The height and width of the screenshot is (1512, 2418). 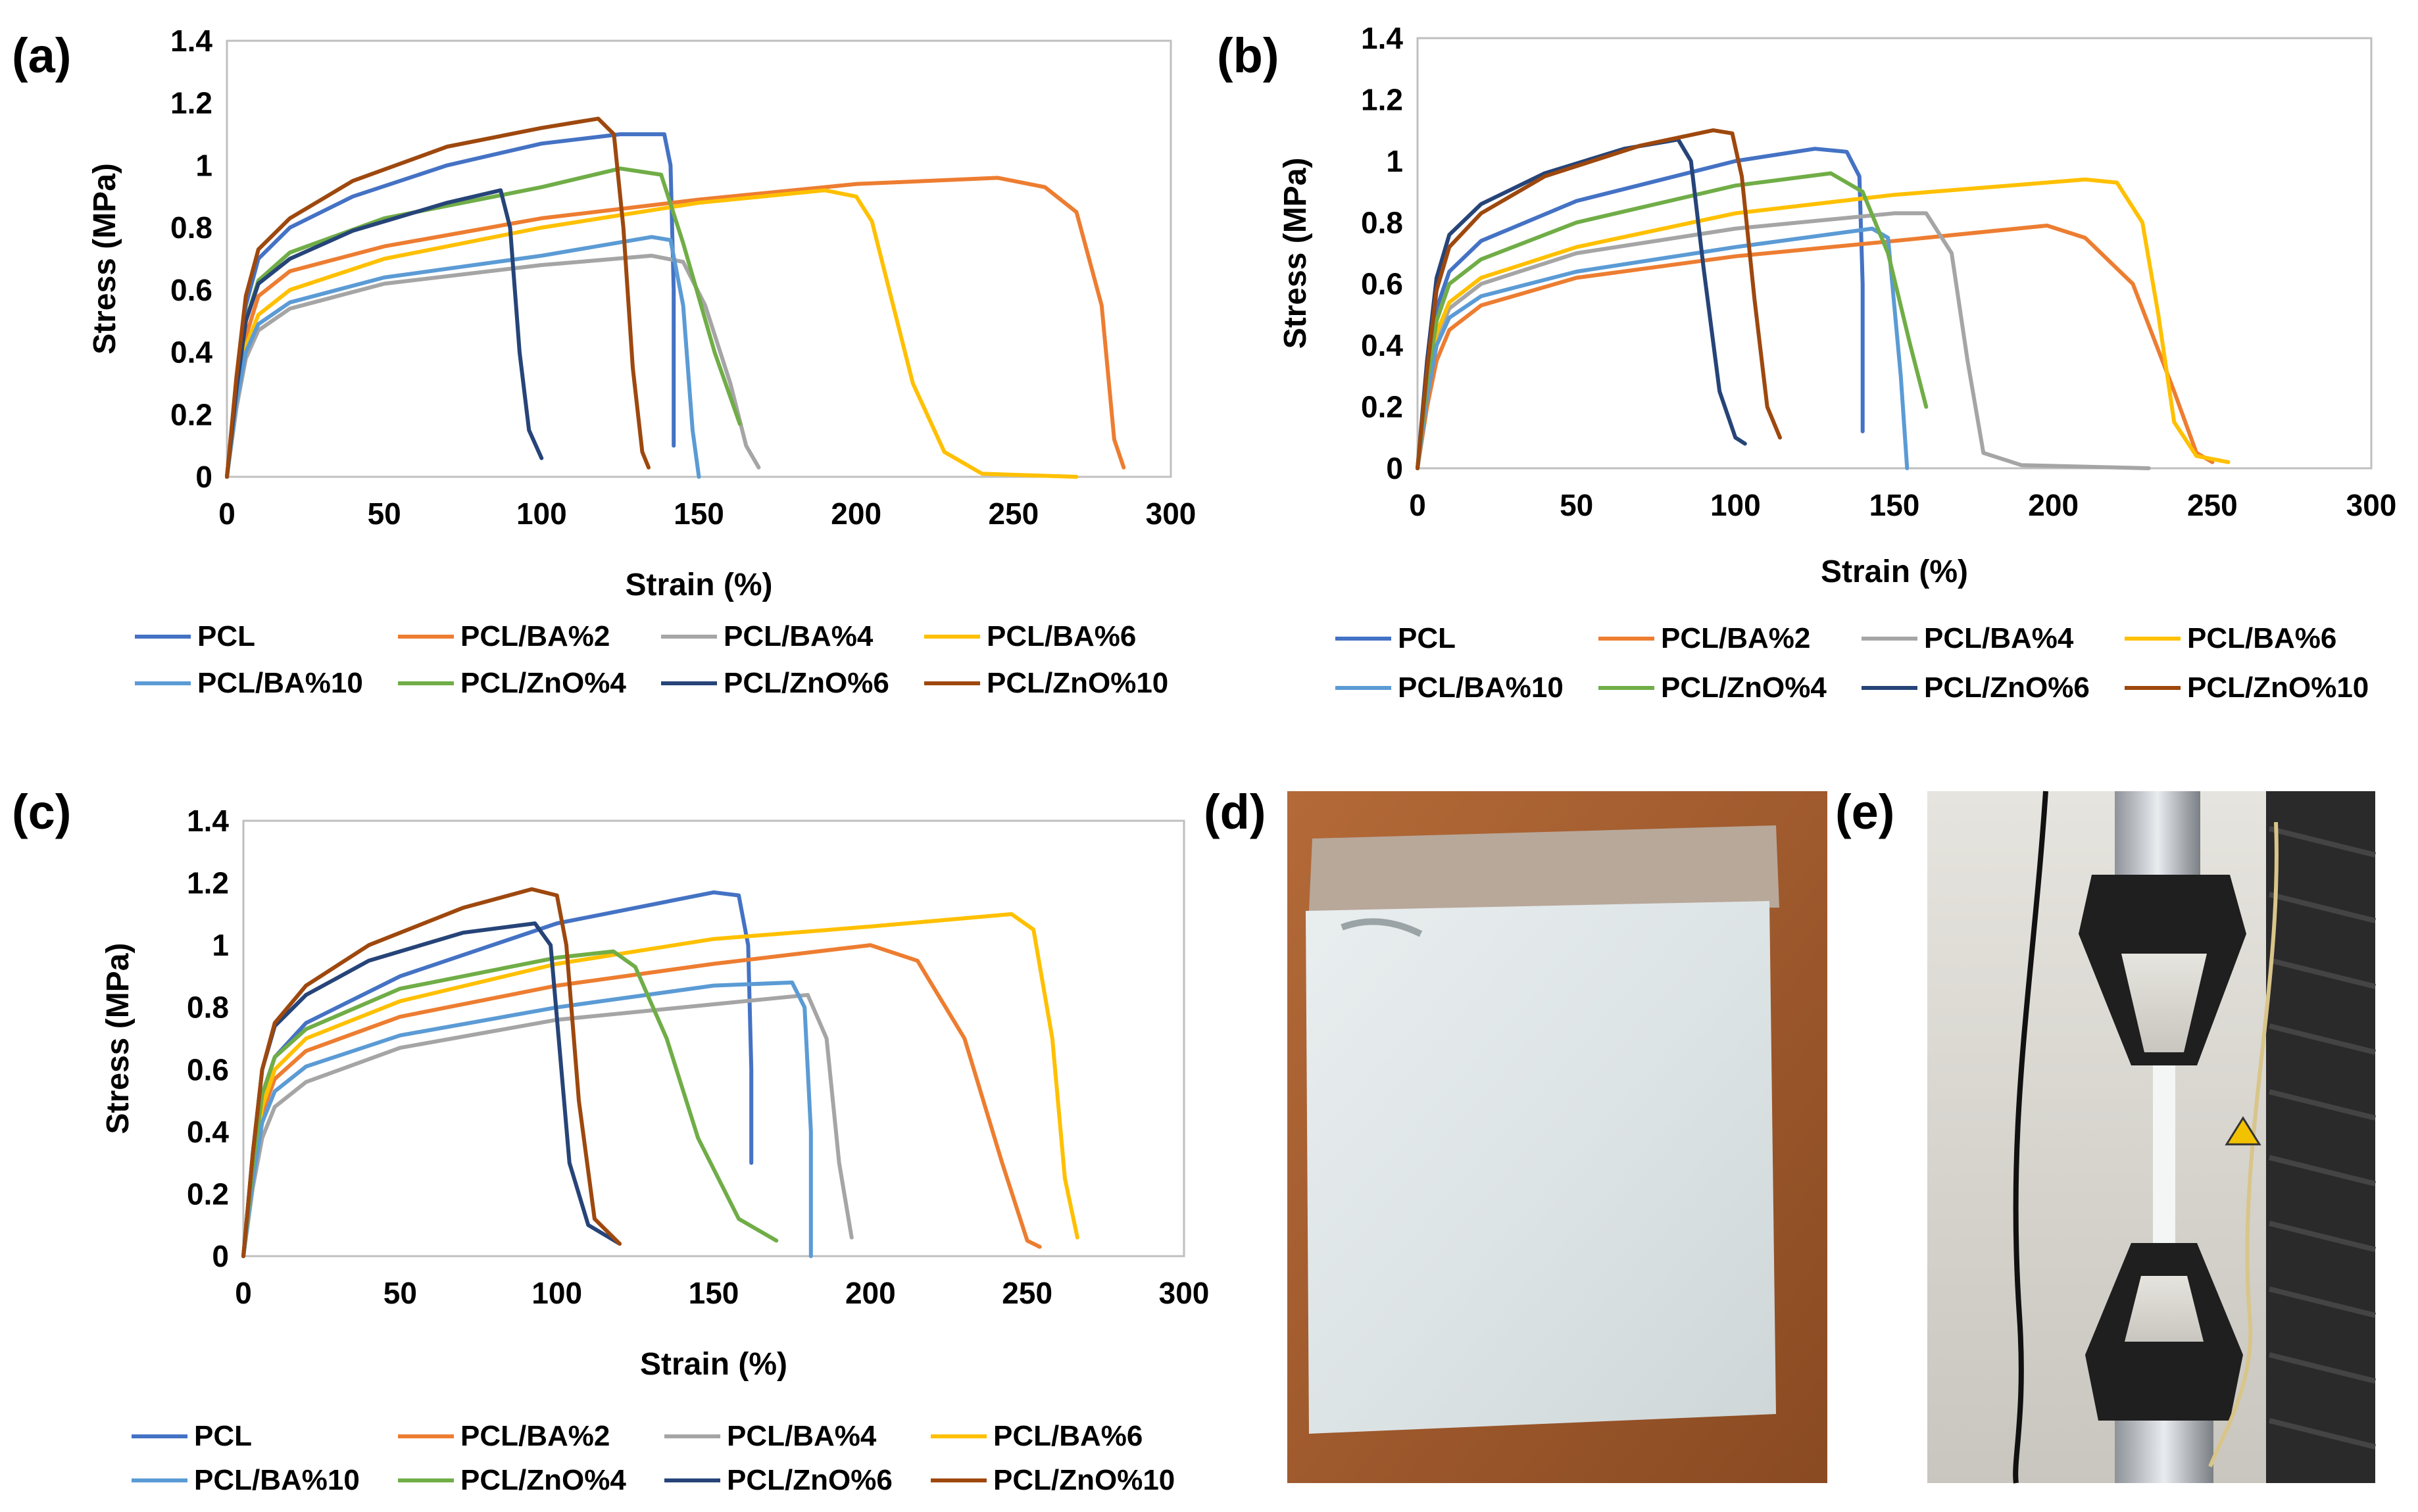 What do you see at coordinates (2030, 1137) in the screenshot?
I see `photo-e-cable` at bounding box center [2030, 1137].